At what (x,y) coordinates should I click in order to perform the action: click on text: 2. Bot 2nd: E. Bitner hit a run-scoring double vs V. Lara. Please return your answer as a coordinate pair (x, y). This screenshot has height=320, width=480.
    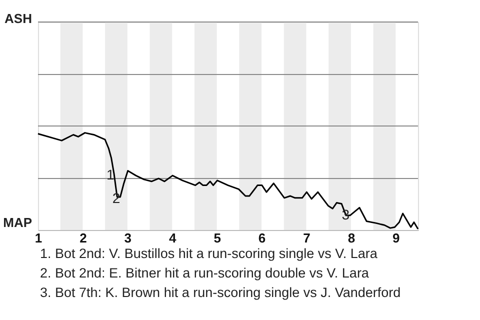
    Looking at the image, I should click on (205, 273).